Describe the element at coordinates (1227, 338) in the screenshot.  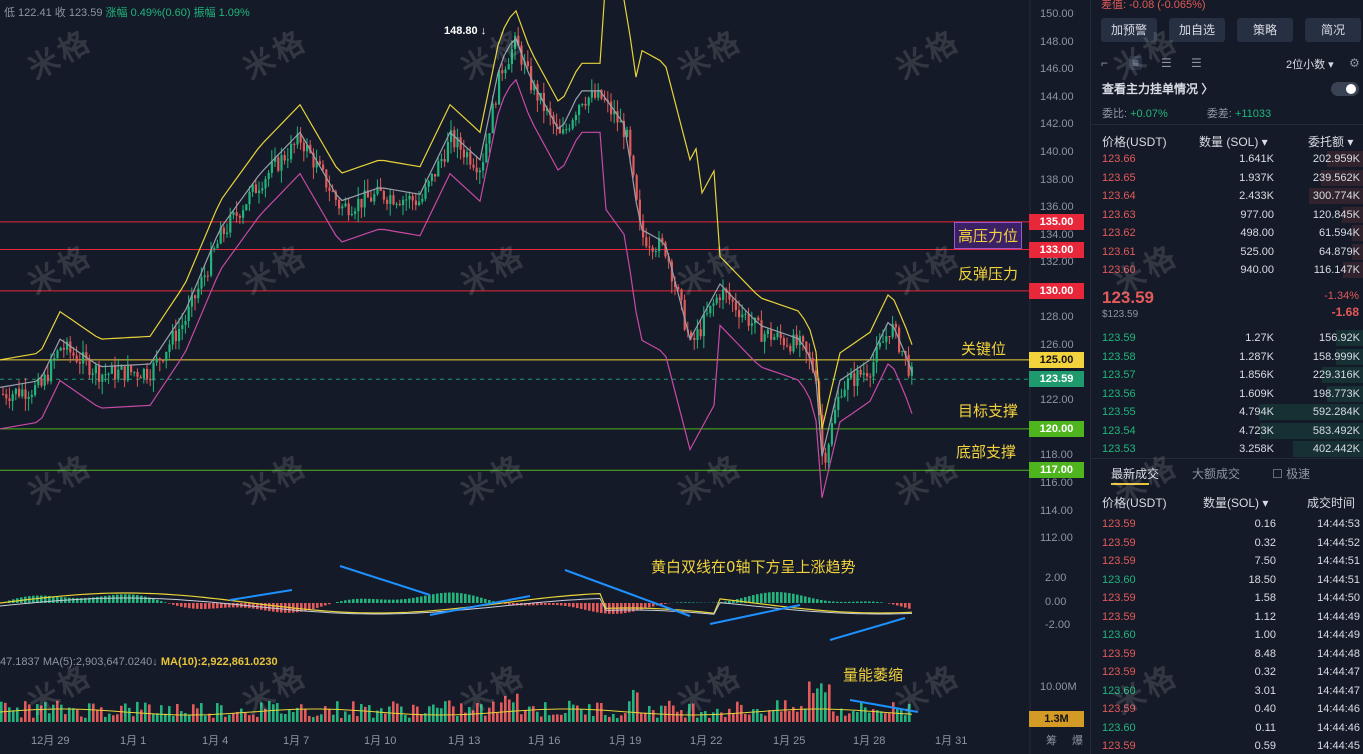
I see `bid-row: 123.59 1.27K 156.92K` at that location.